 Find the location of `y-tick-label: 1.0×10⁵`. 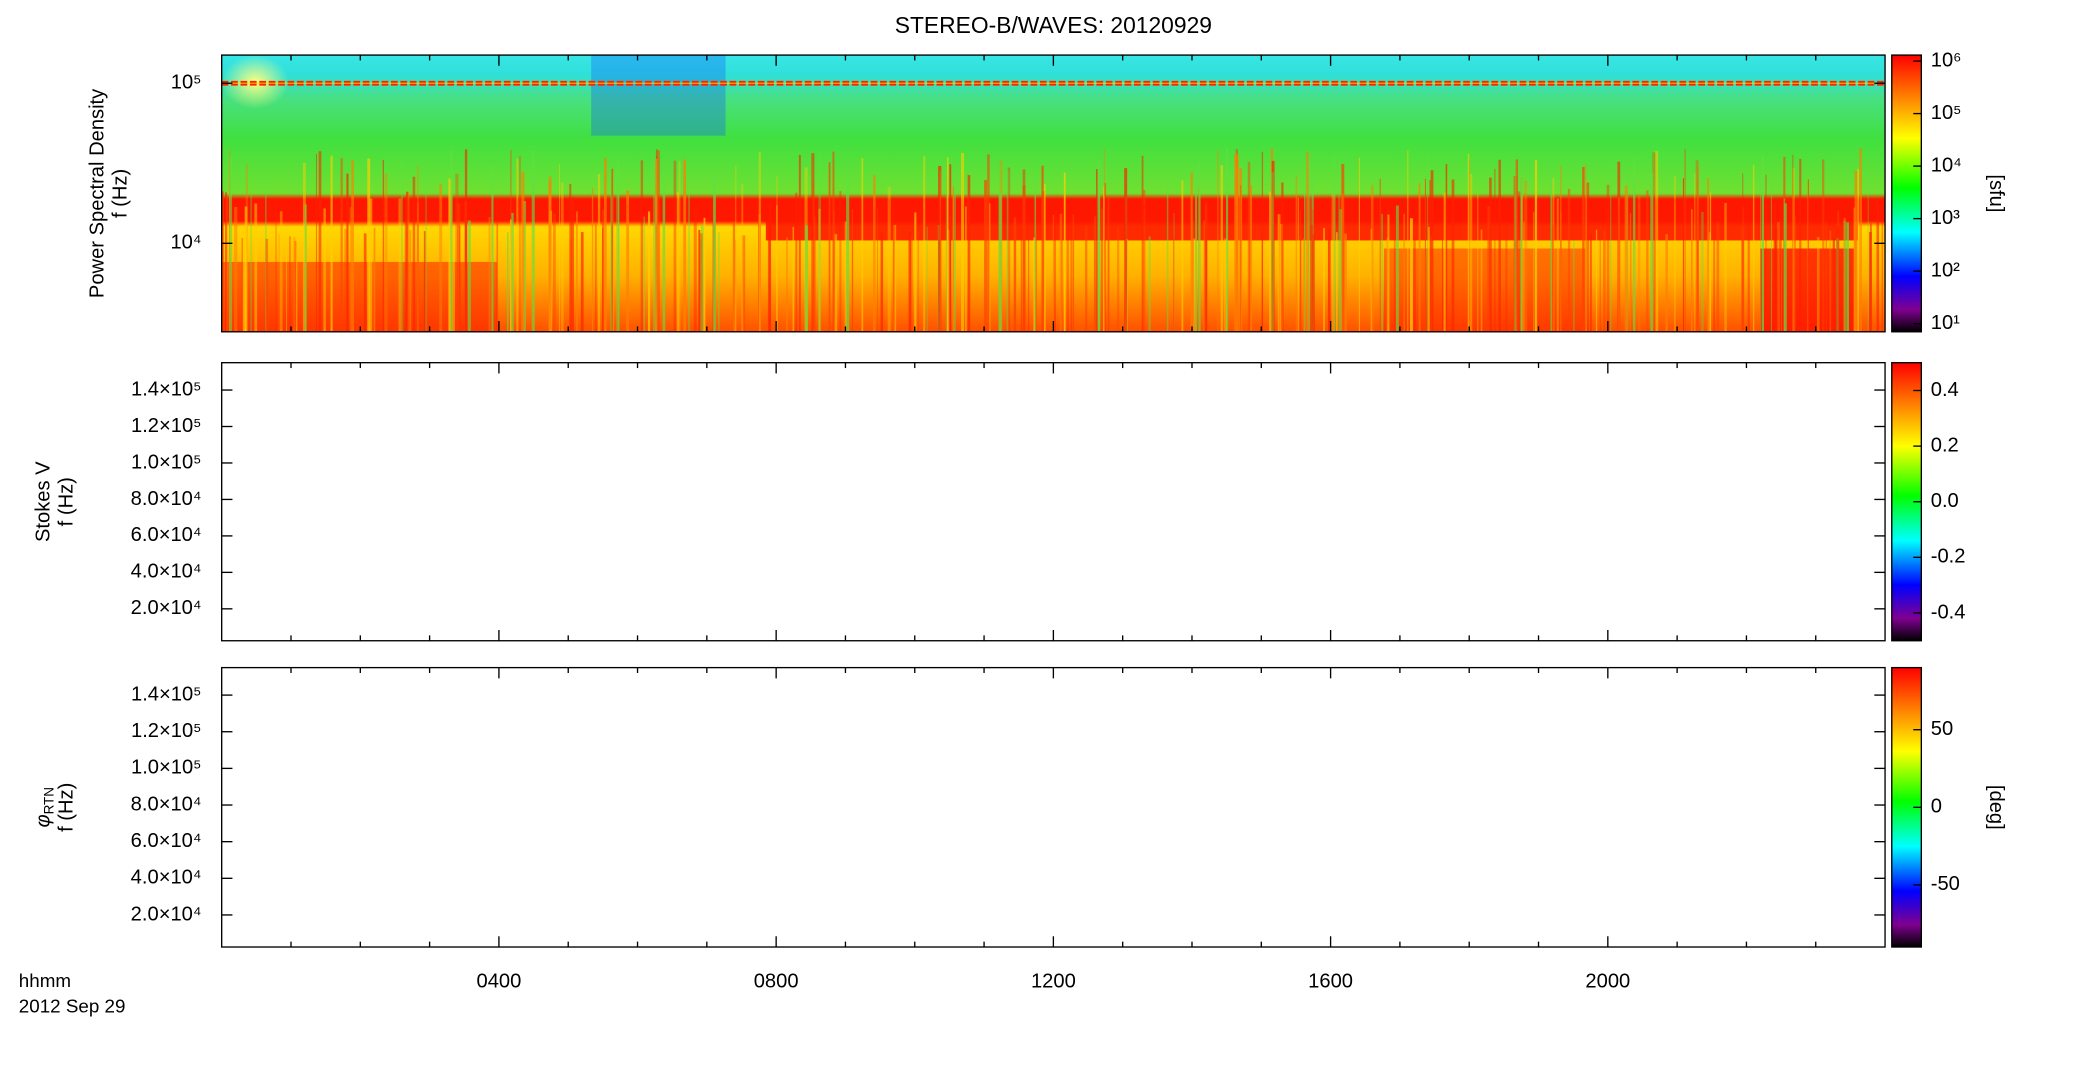

y-tick-label: 1.0×10⁵ is located at coordinates (166, 462).